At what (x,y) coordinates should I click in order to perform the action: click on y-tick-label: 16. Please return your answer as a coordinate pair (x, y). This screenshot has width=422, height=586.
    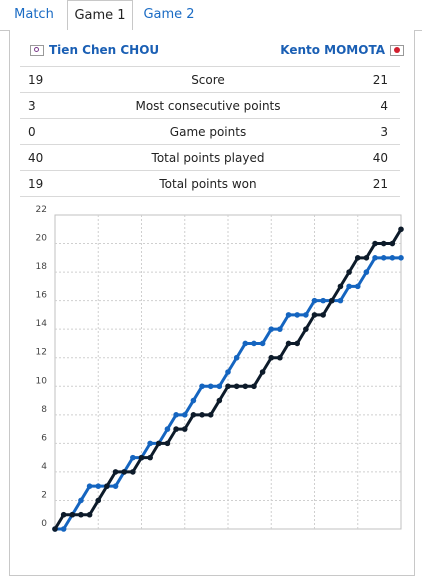
    Looking at the image, I should click on (42, 296).